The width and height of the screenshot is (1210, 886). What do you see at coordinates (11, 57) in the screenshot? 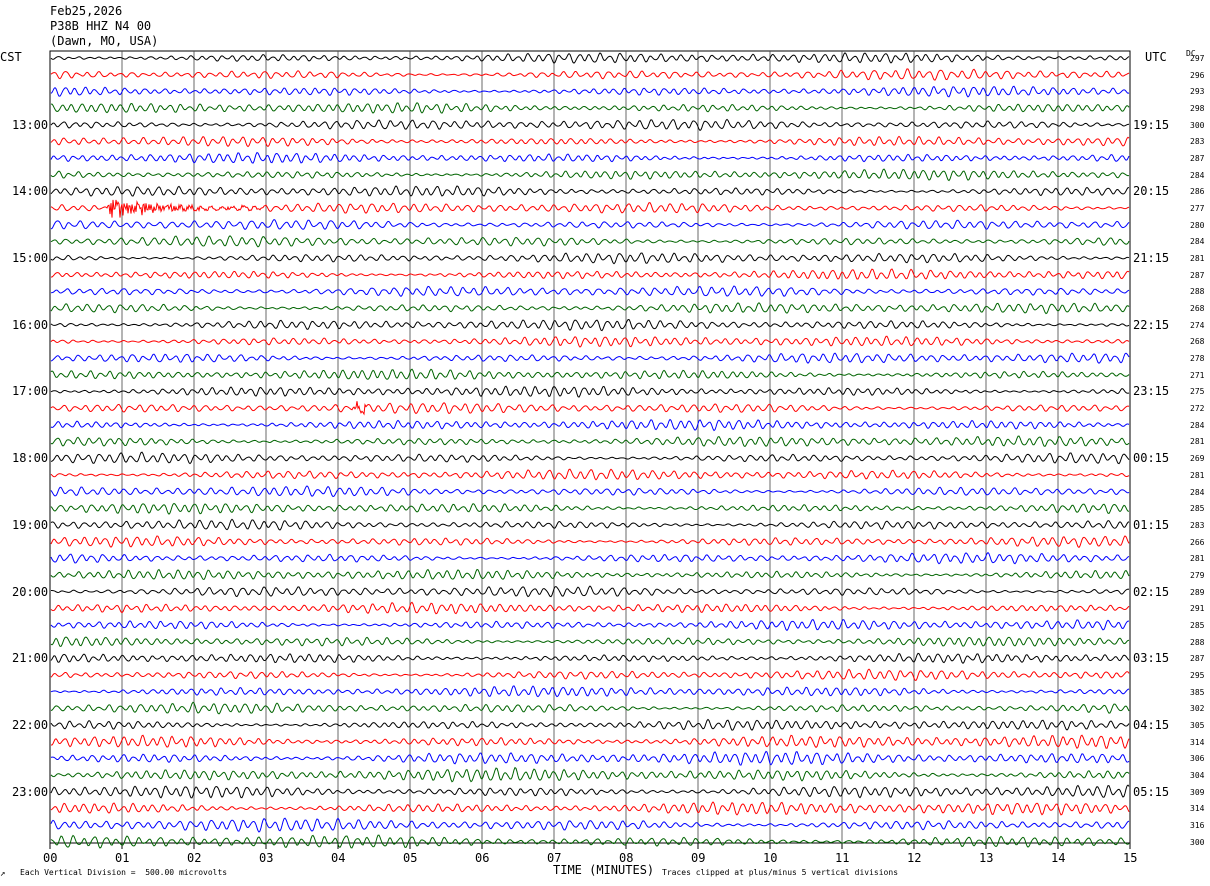
I see `left-timezone-label: CST` at bounding box center [11, 57].